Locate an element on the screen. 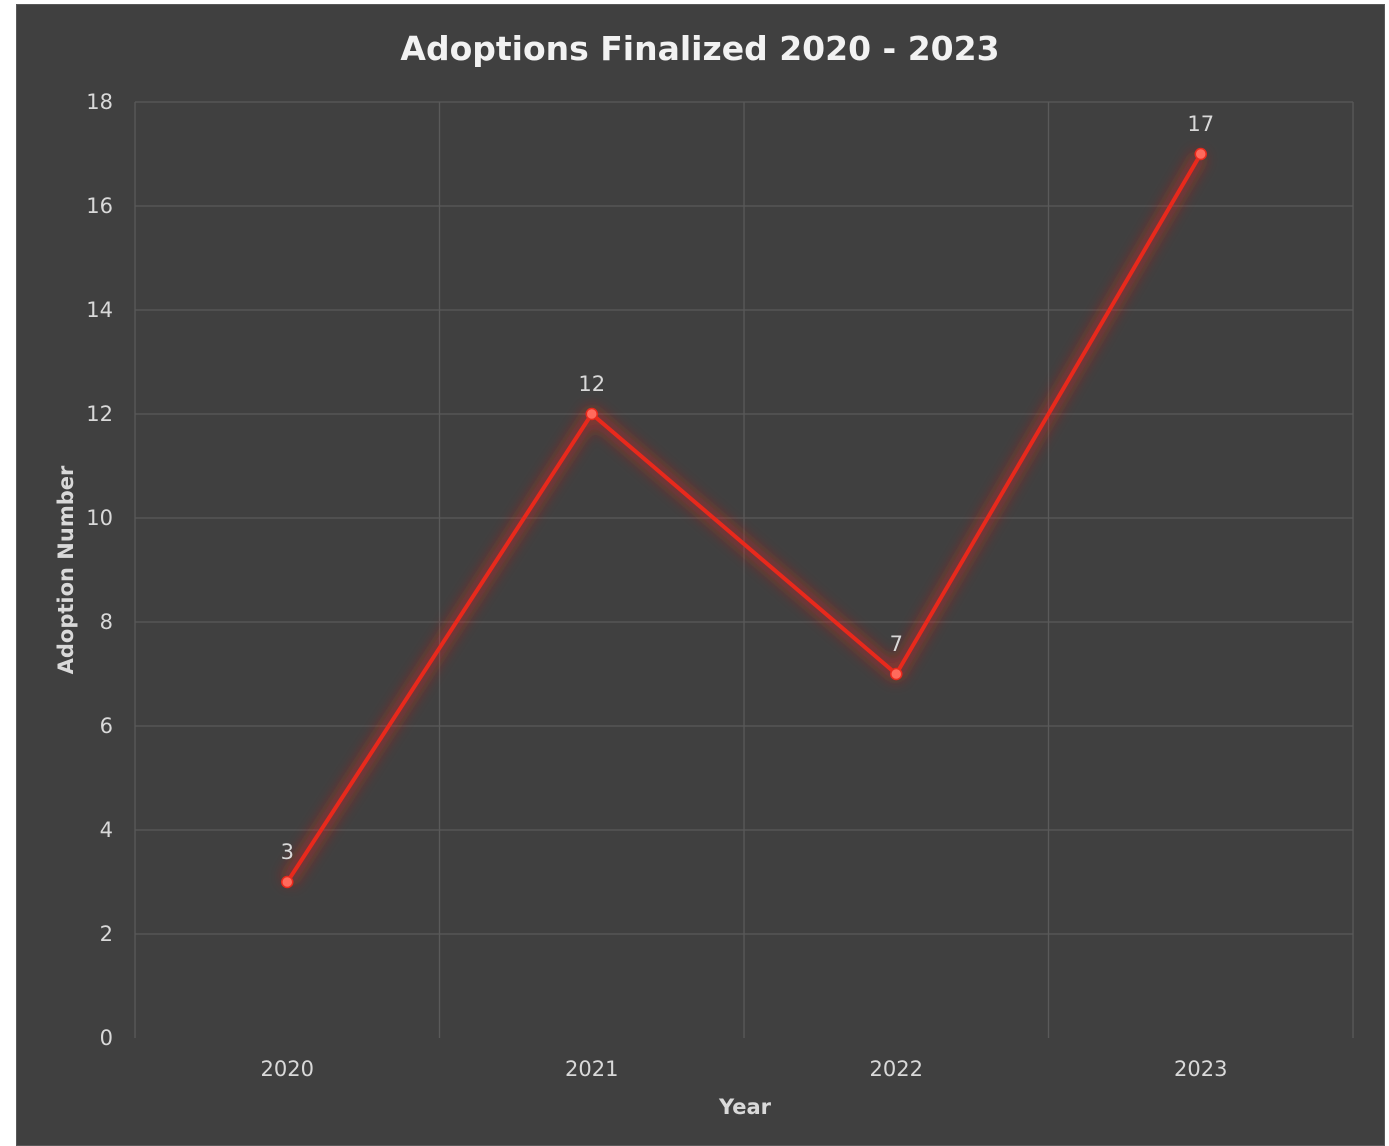  x-tick-label: 2021 is located at coordinates (591, 1069).